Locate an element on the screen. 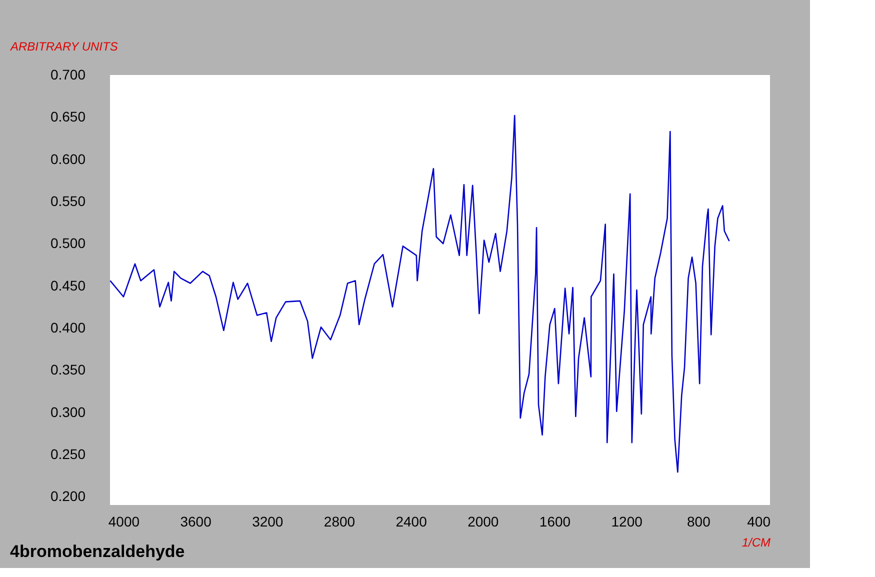 The height and width of the screenshot is (577, 875). y-tick-label: 0.550 is located at coordinates (68, 200).